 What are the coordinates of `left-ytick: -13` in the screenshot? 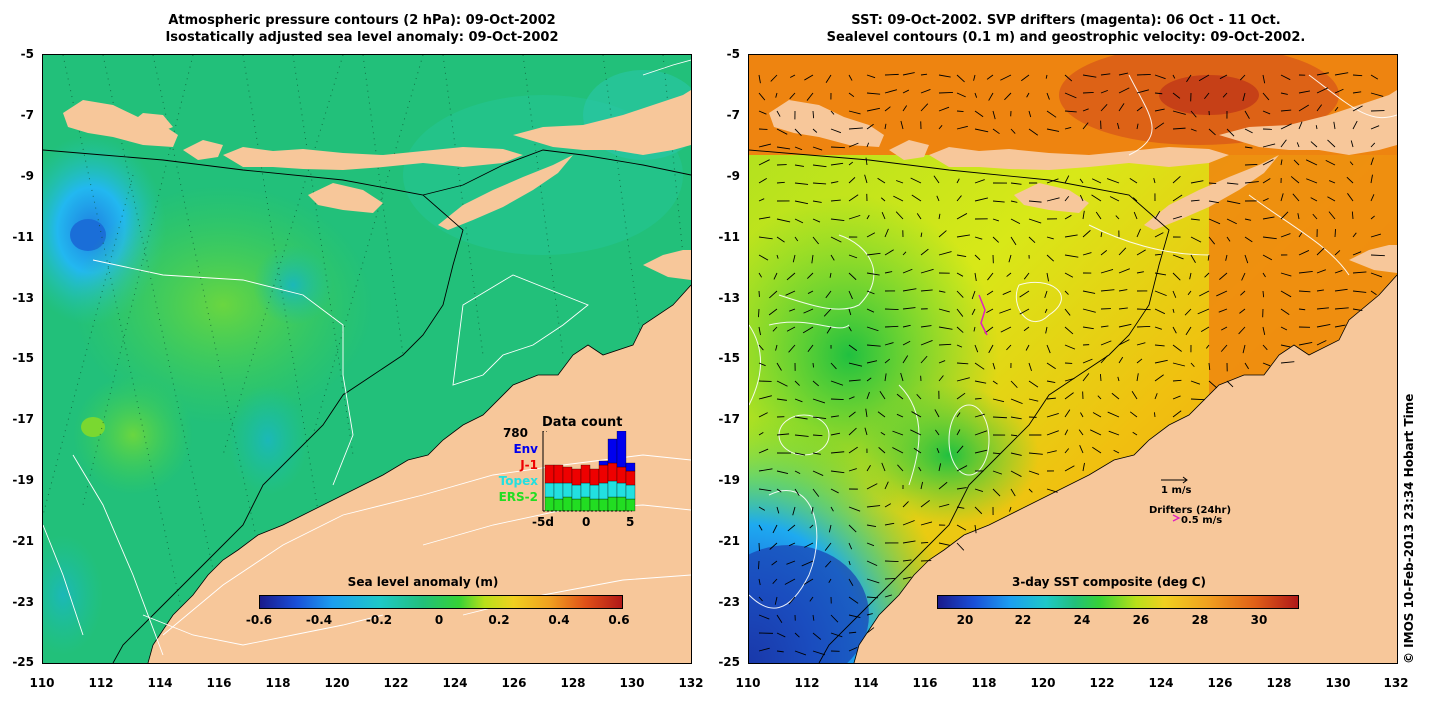 It's located at (23, 298).